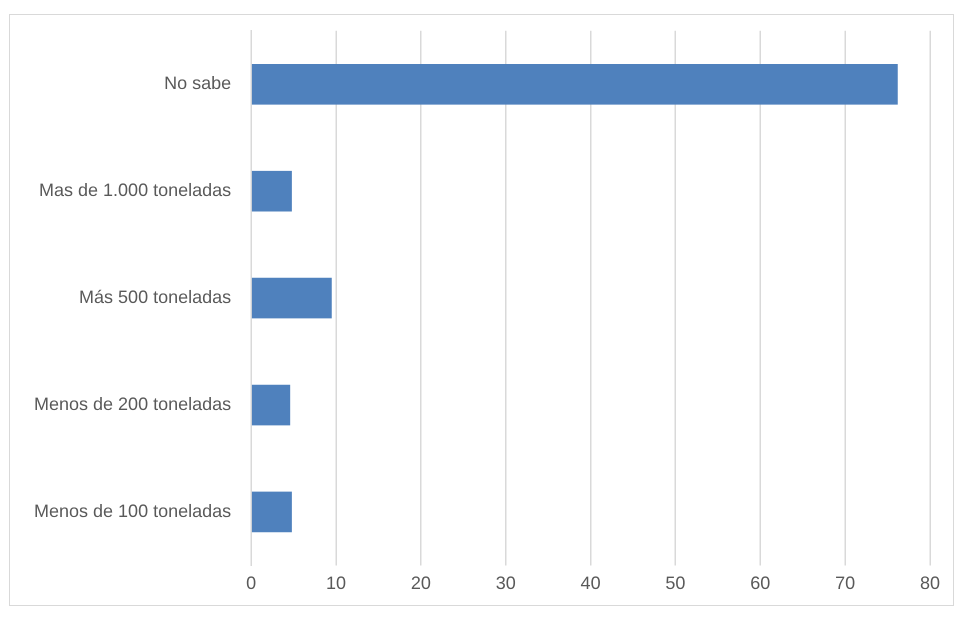 This screenshot has height=623, width=956. Describe the element at coordinates (506, 583) in the screenshot. I see `x-tick-label: 30` at that location.